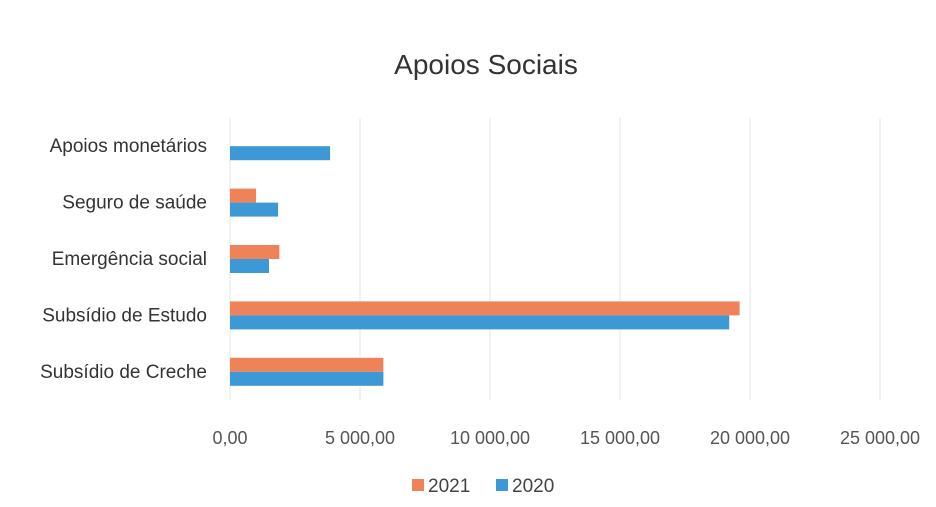 The image size is (936, 507). Describe the element at coordinates (360, 438) in the screenshot. I see `x-tick-label: 5 000,00` at that location.